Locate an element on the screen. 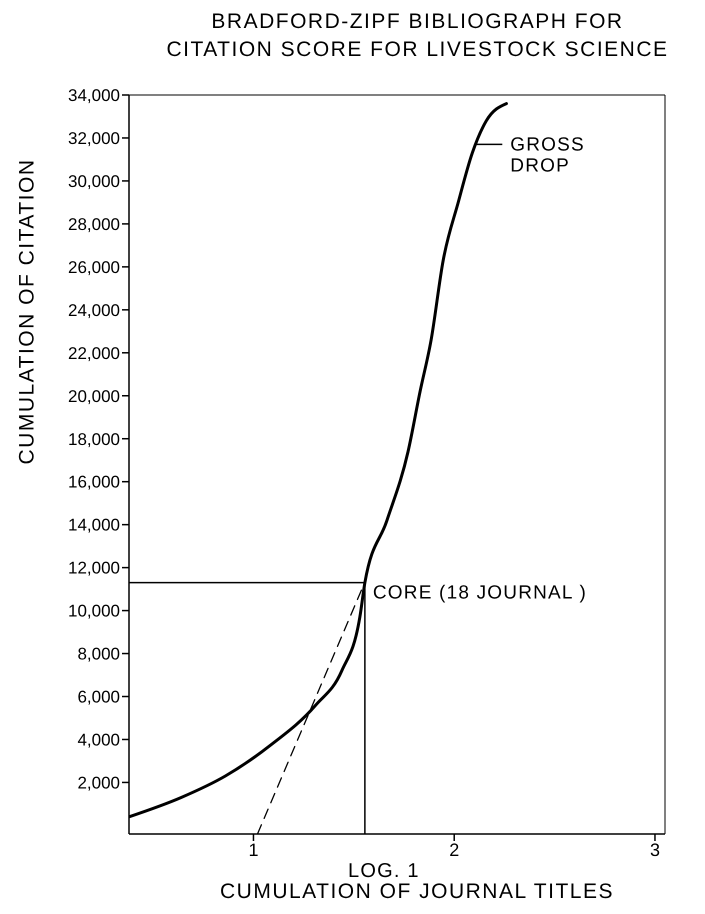 This screenshot has height=914, width=705. y-tick-label: 16,000 is located at coordinates (94, 482).